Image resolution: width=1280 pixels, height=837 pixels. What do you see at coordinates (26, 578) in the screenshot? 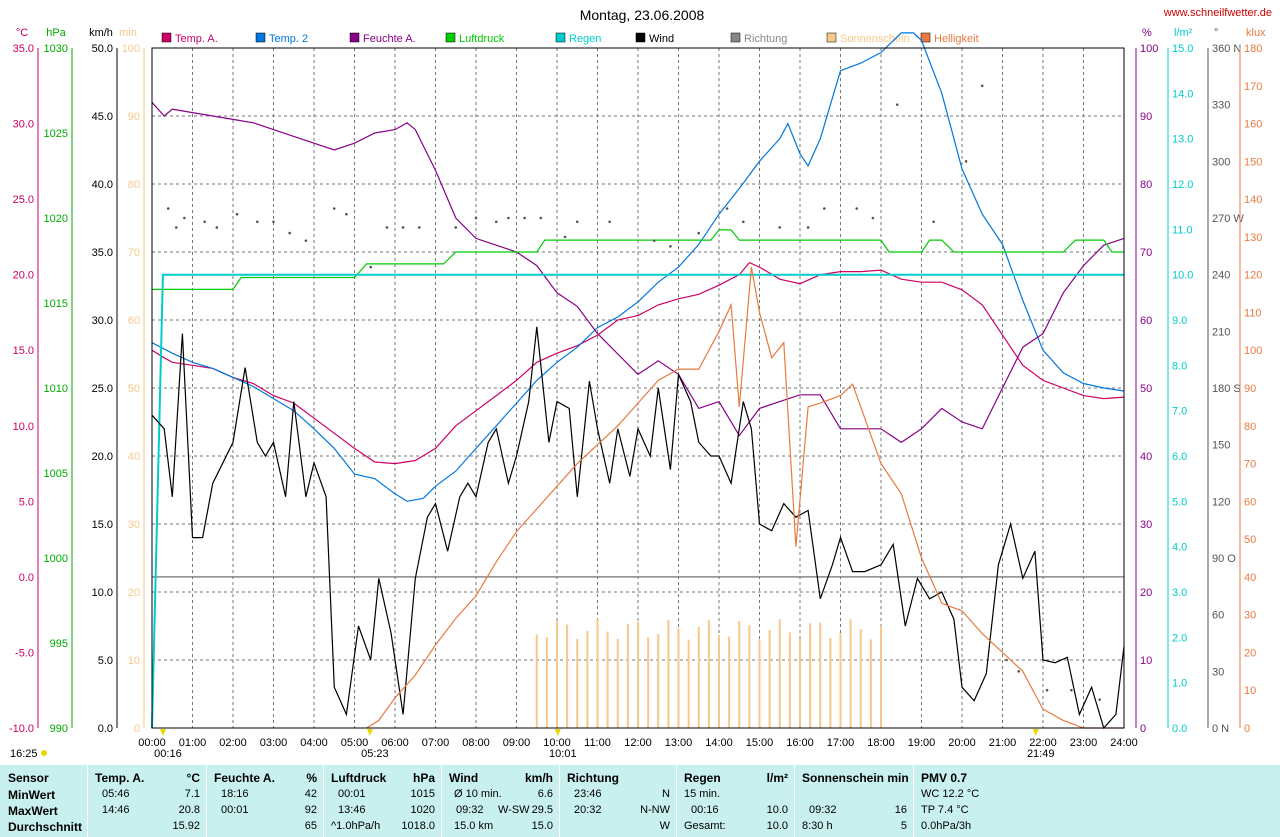
I see `left-axis-tick: 0.0` at bounding box center [26, 578].